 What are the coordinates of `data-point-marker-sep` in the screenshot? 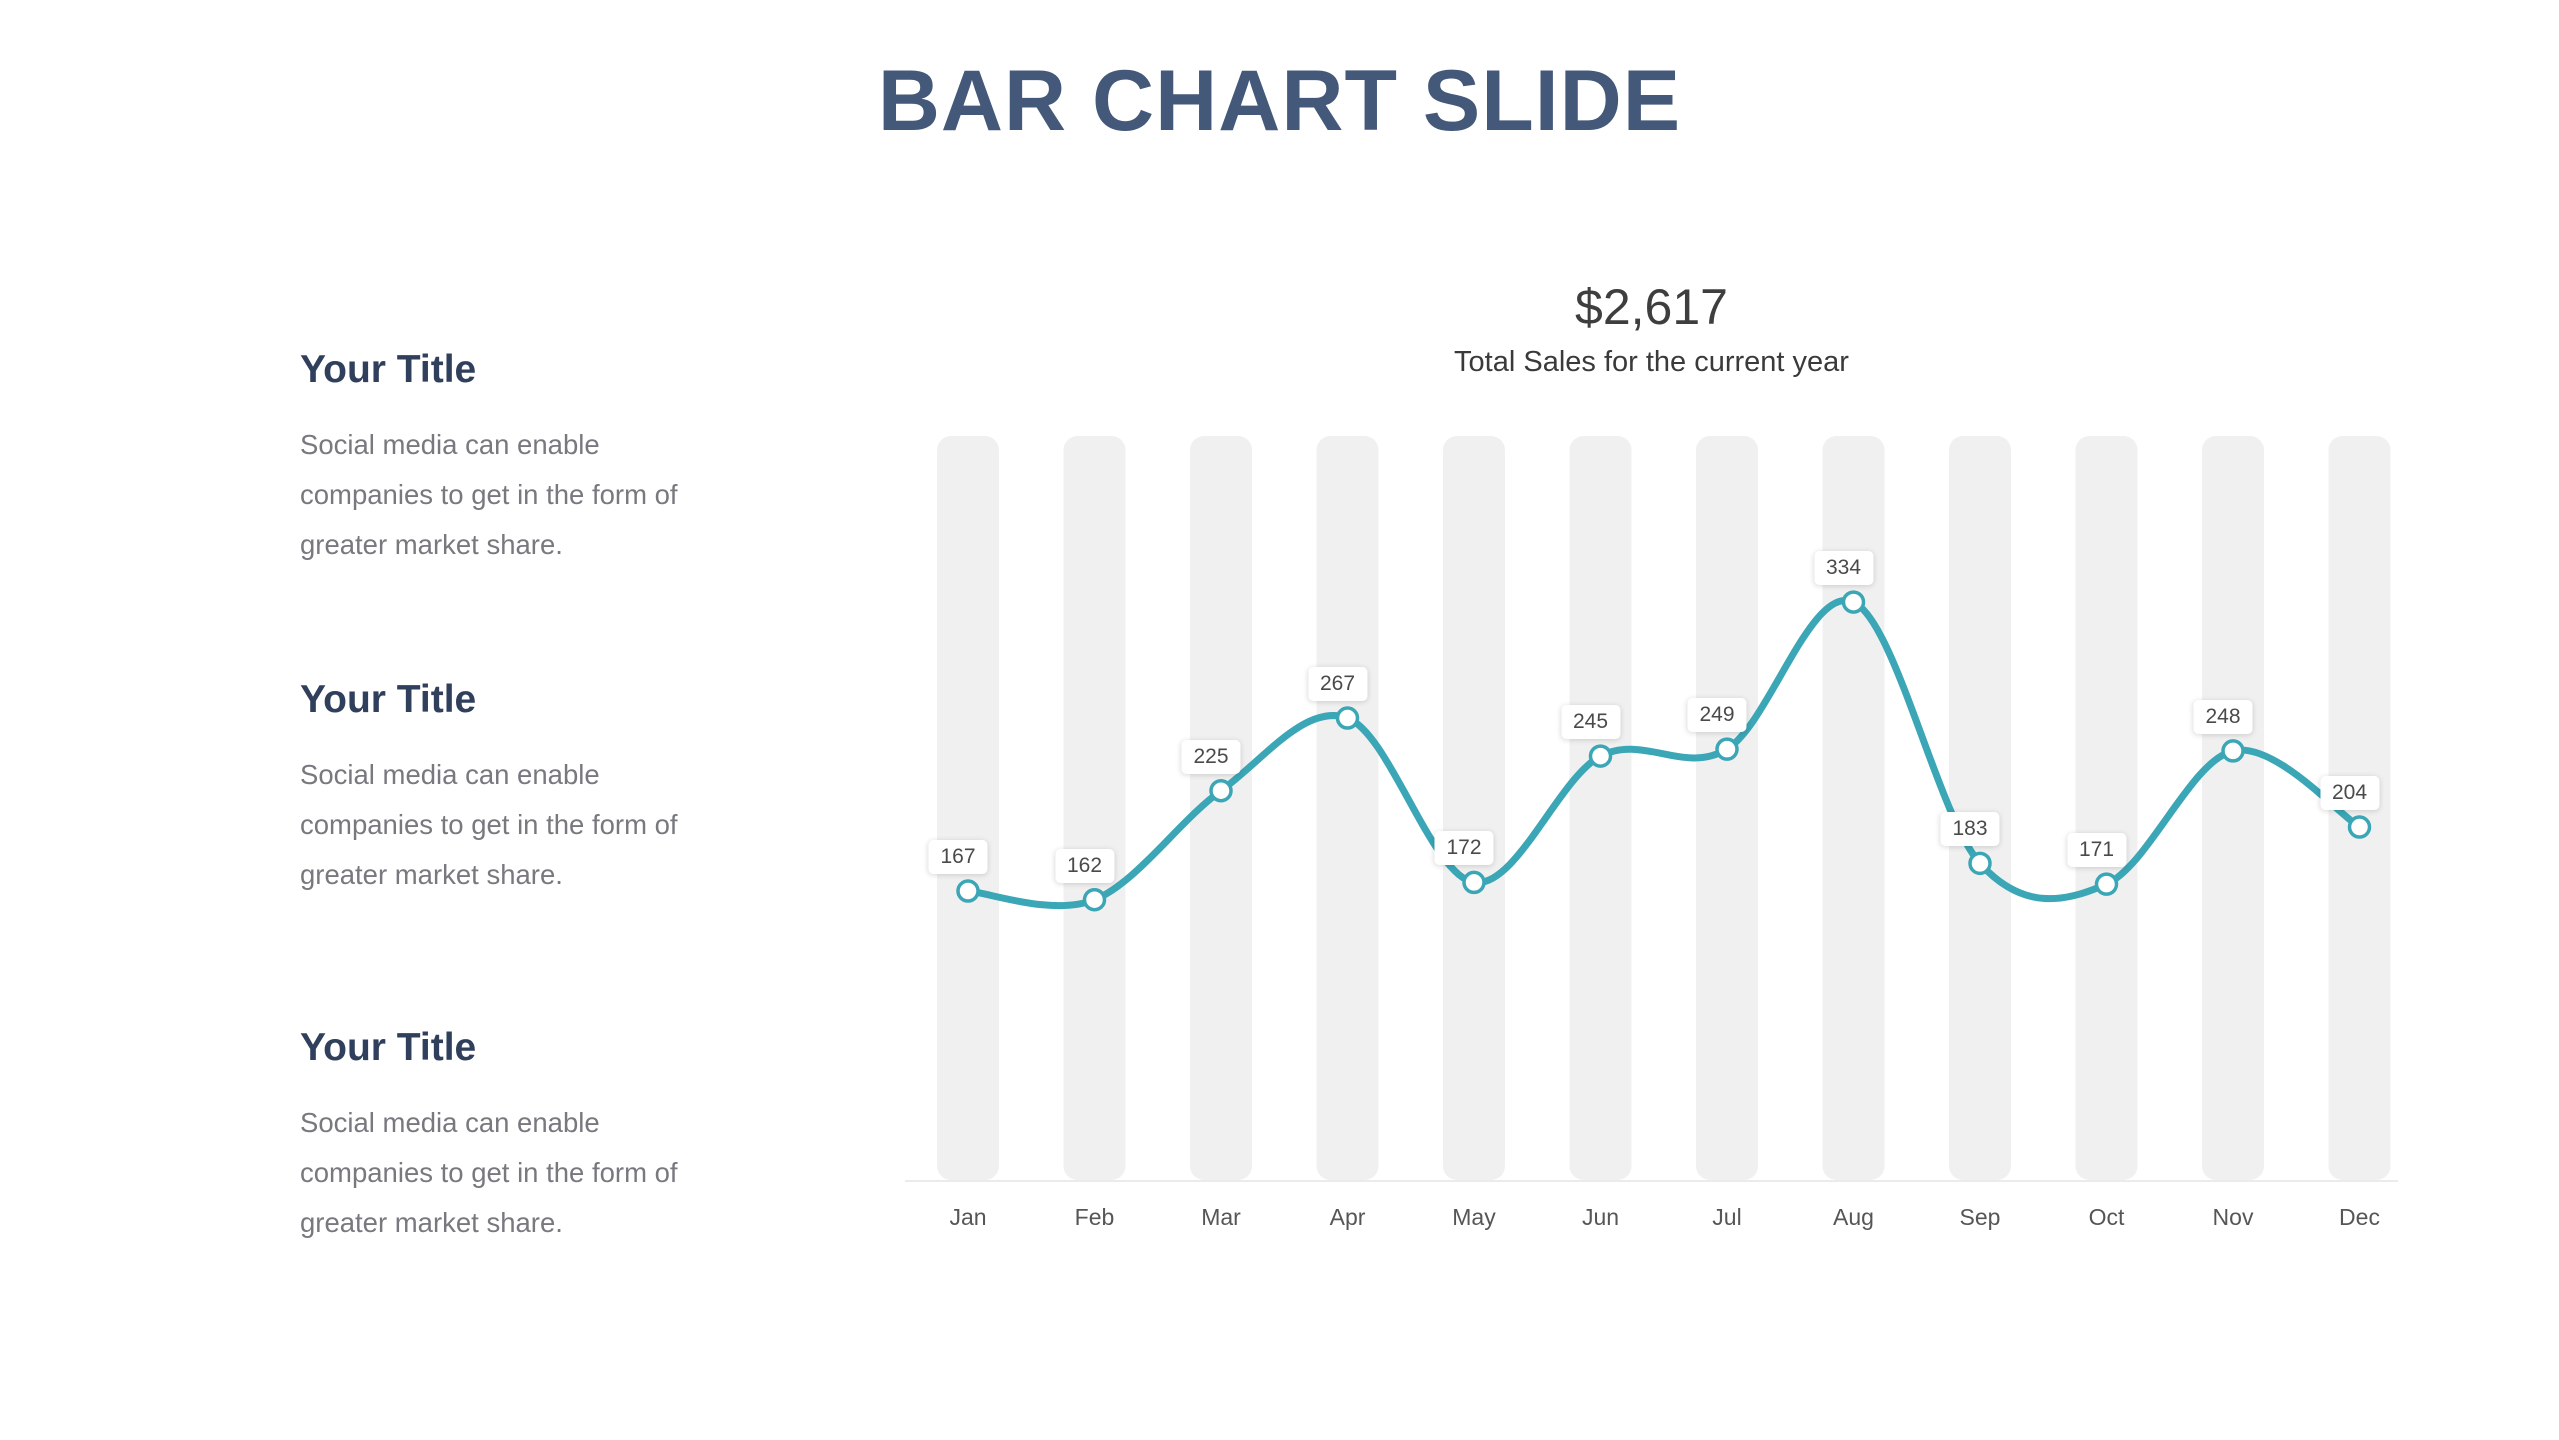 It's located at (1980, 863).